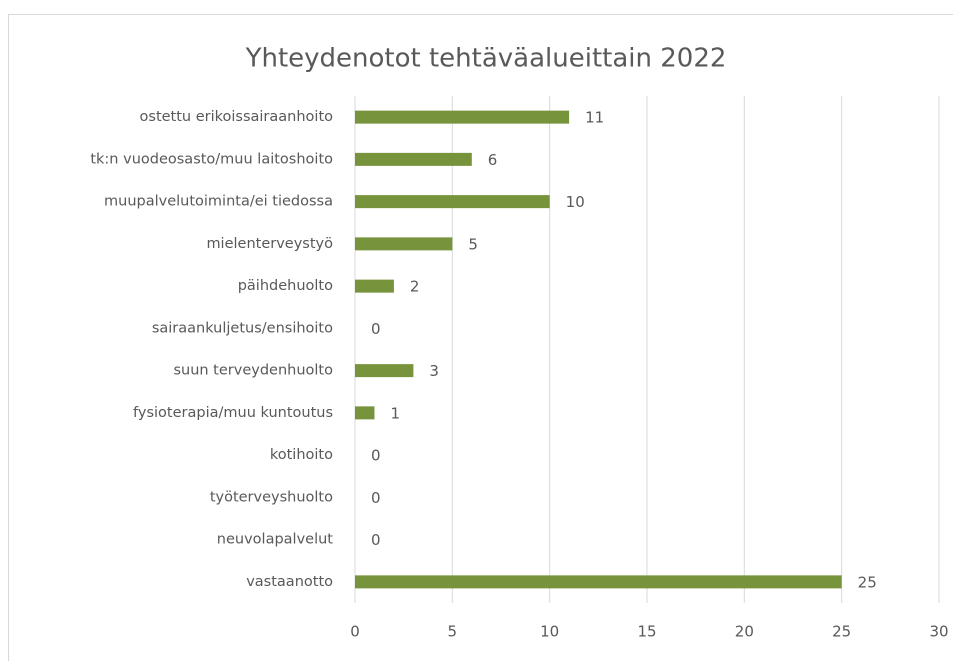 The height and width of the screenshot is (661, 953). What do you see at coordinates (253, 371) in the screenshot?
I see `y-tick-label: suun terveydenhuolto` at bounding box center [253, 371].